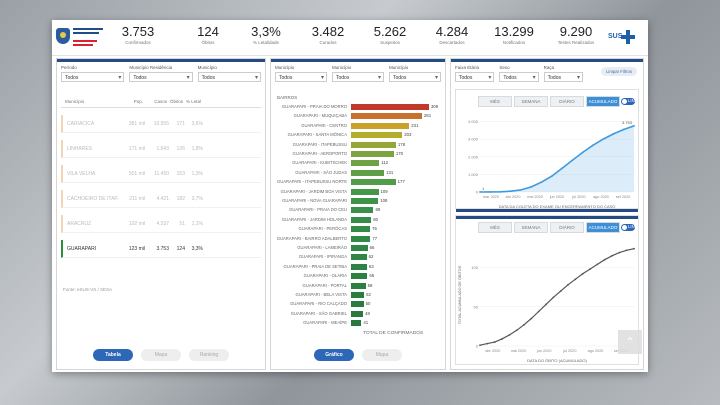 This screenshot has height=405, width=720. I want to click on table-row: VILA VELHA 501 mil 11.450 153 1,3%, so click(161, 174).